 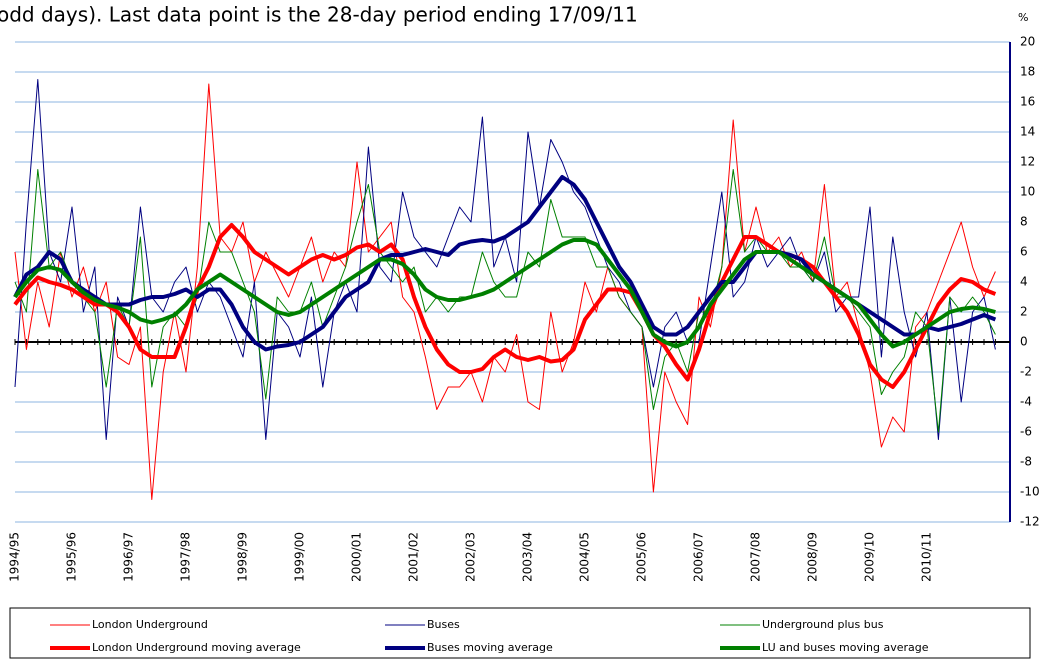 What do you see at coordinates (813, 557) in the screenshot?
I see `x-tick-label: 2008/09` at bounding box center [813, 557].